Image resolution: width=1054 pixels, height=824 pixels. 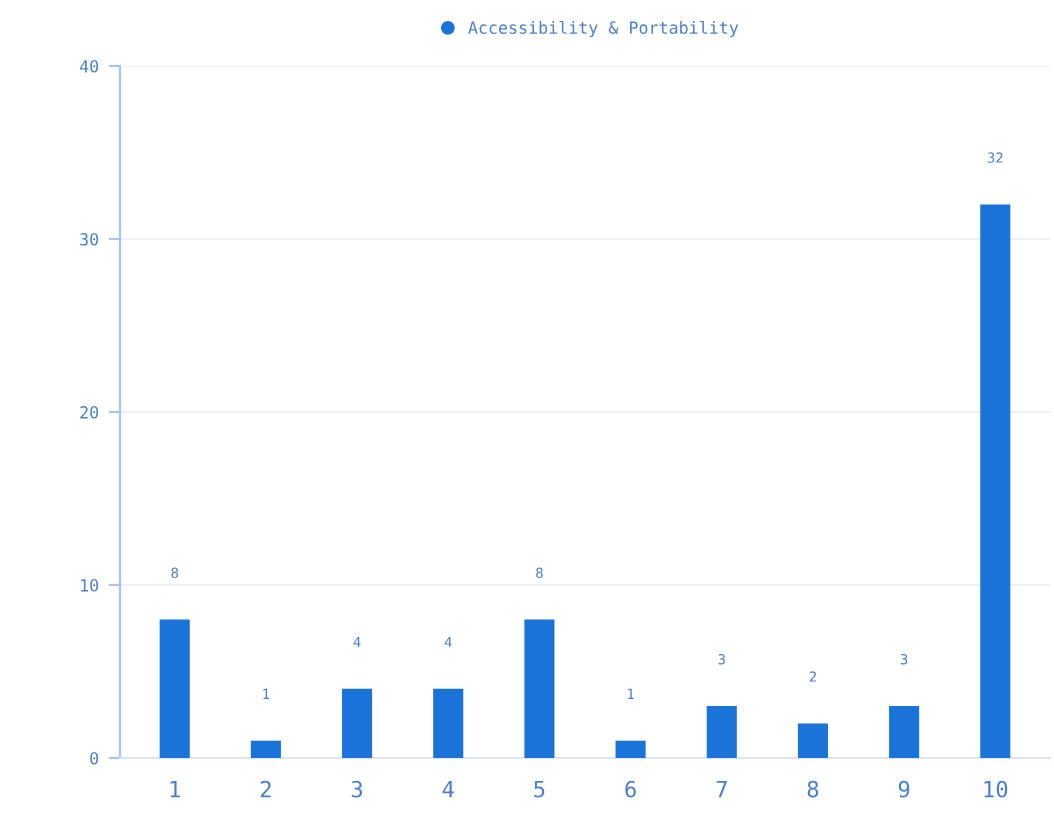 What do you see at coordinates (89, 412) in the screenshot?
I see `y-tick-label: 20` at bounding box center [89, 412].